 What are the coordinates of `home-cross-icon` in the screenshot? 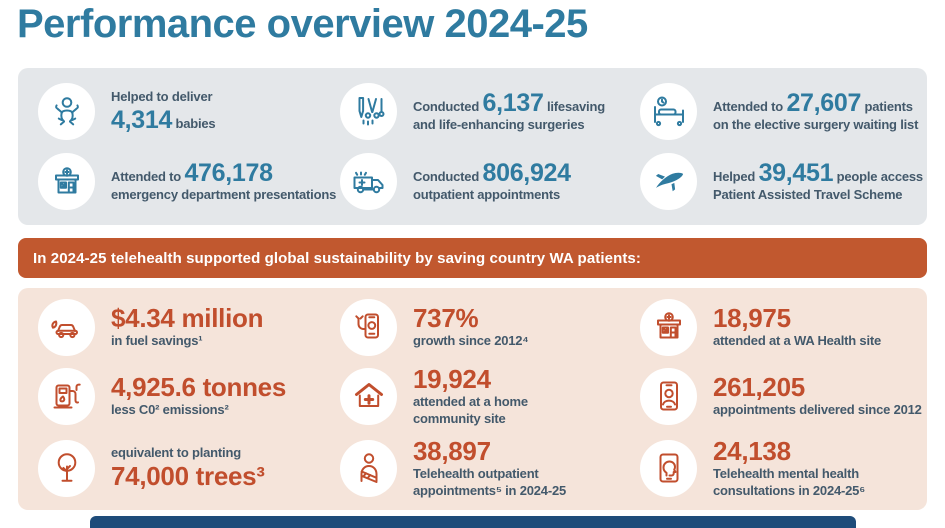 It's located at (368, 396).